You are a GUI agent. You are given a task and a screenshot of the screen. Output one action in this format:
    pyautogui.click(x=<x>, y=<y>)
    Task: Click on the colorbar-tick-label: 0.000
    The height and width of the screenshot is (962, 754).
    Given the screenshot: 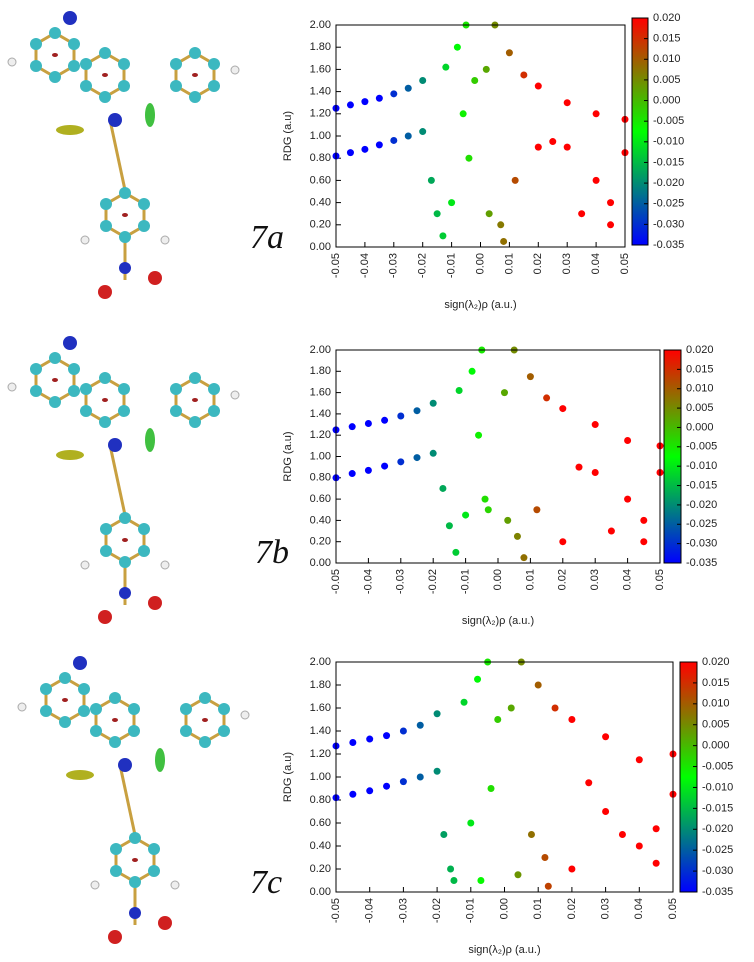 What is the action you would take?
    pyautogui.click(x=716, y=746)
    